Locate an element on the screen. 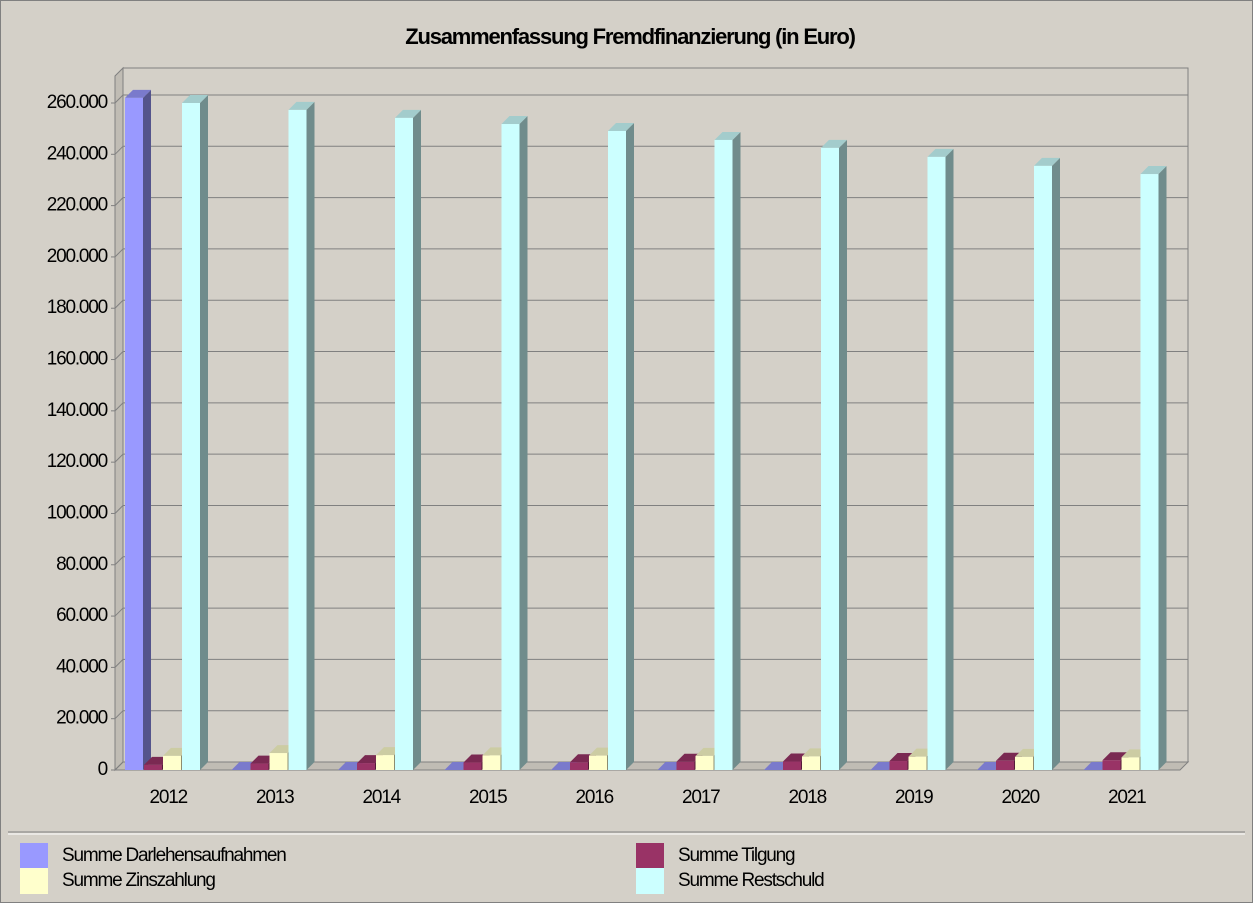 The height and width of the screenshot is (903, 1253). legend-label: Summe Restschuld is located at coordinates (751, 880).